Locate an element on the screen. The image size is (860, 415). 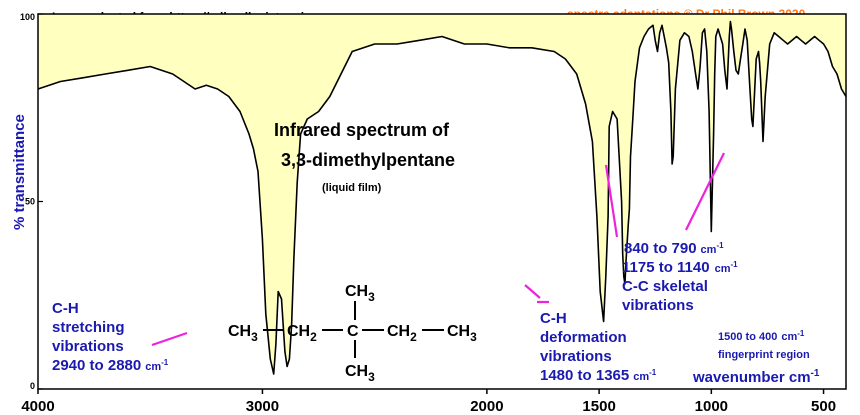
methyl-right: CH3 is located at coordinates (462, 333).